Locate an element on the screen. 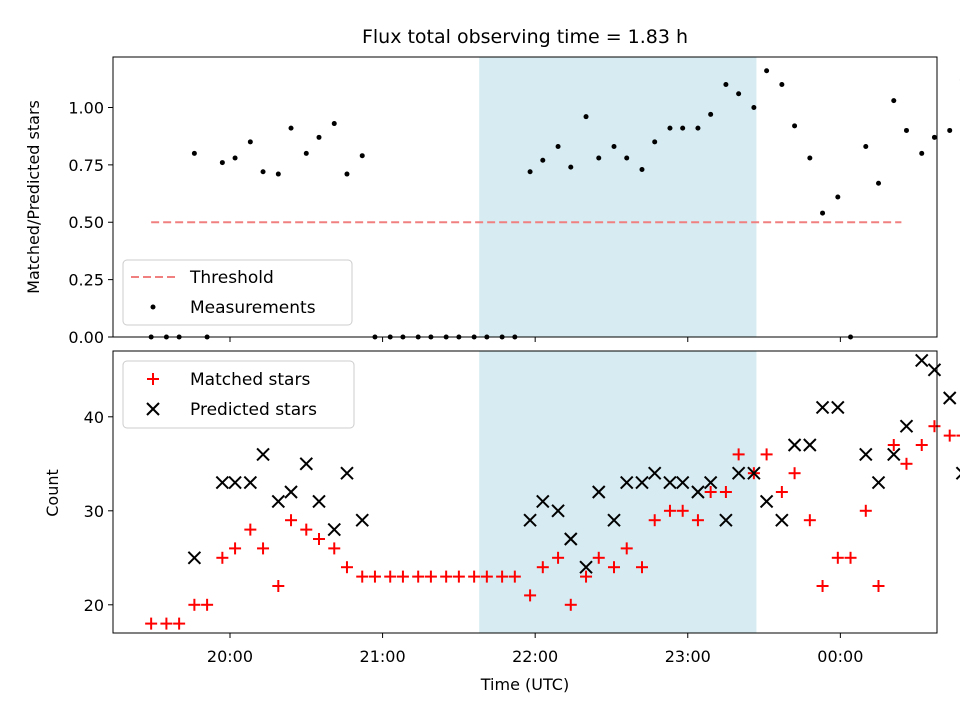 The image size is (960, 720). top-shaded-region is located at coordinates (618, 197).